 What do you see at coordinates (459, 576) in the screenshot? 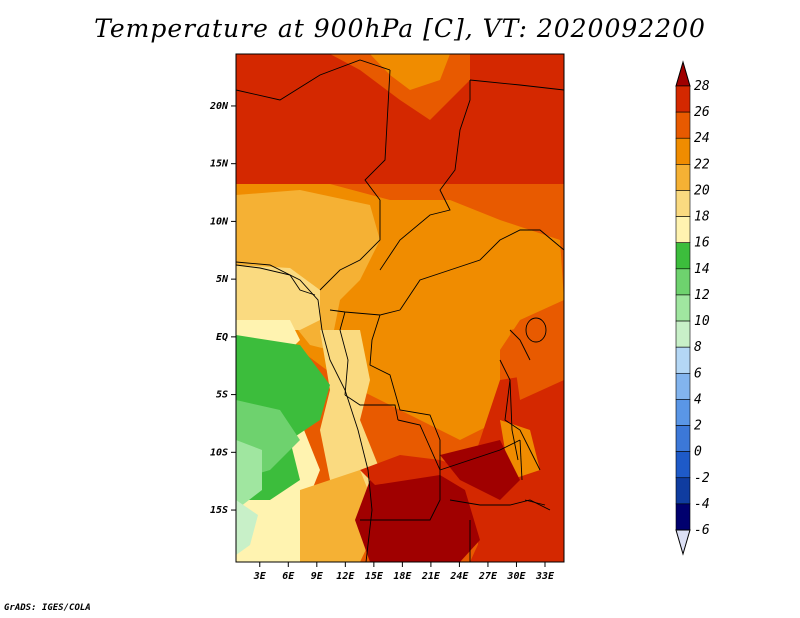
I see `lon-tick-label: 24E` at bounding box center [459, 576].